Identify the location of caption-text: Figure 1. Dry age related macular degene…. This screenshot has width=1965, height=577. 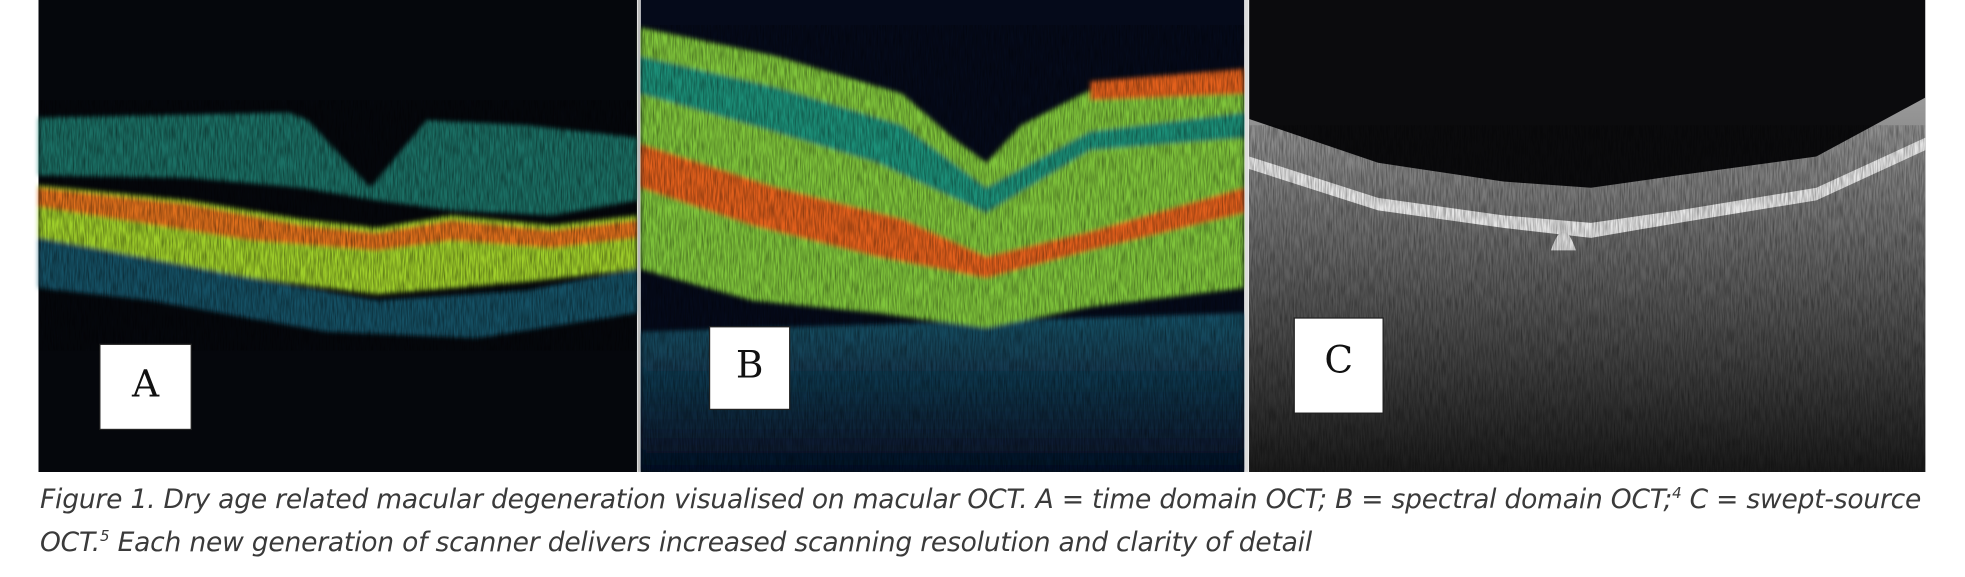
(856, 499).